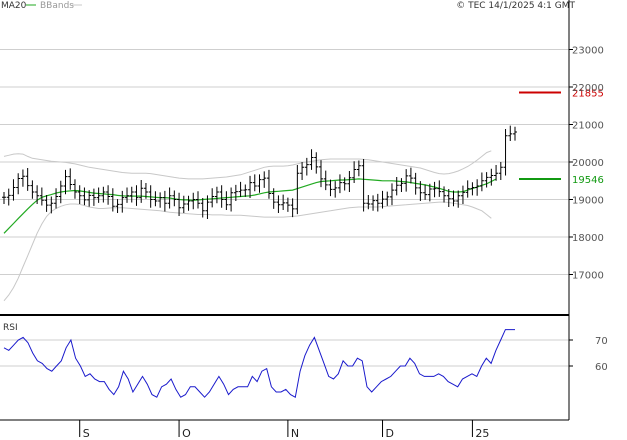 The width and height of the screenshot is (627, 440). What do you see at coordinates (588, 201) in the screenshot?
I see `price-tick-label: 19000` at bounding box center [588, 201].